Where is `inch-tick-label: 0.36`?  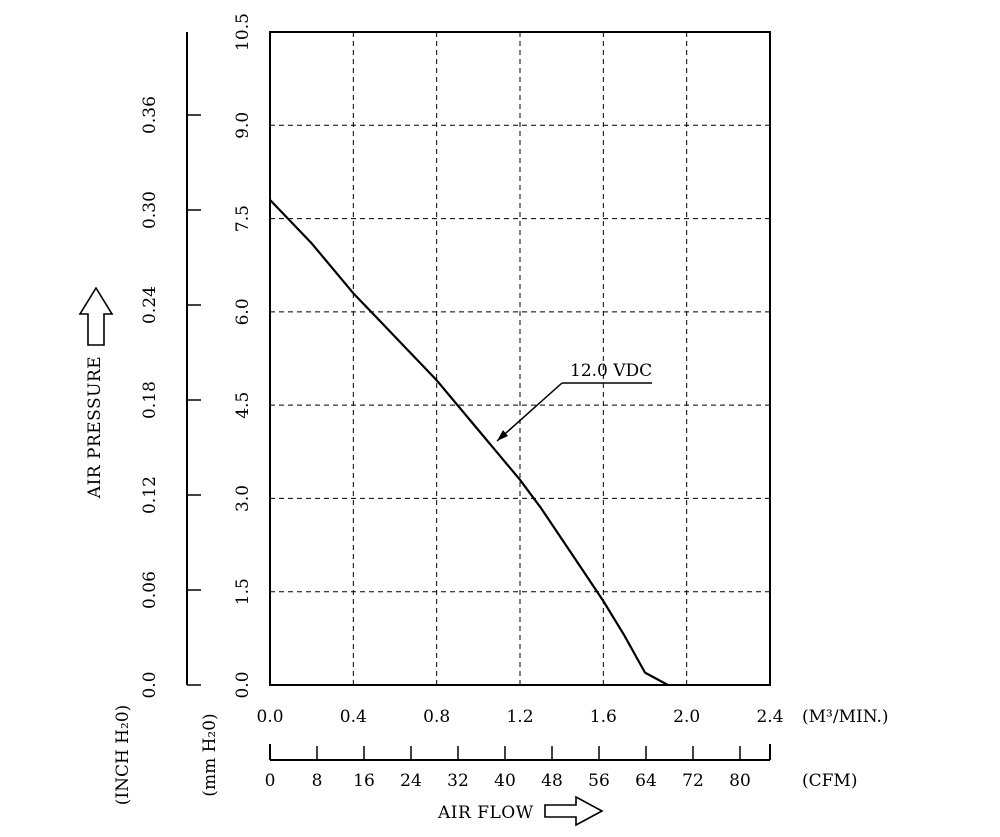 inch-tick-label: 0.36 is located at coordinates (150, 115).